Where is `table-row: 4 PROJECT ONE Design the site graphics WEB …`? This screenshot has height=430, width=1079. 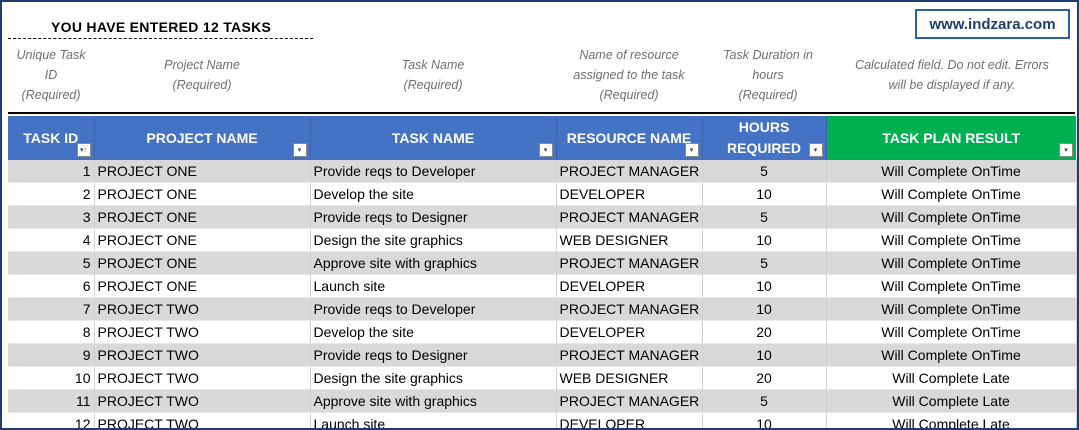
table-row: 4 PROJECT ONE Design the site graphics WEB … is located at coordinates (542, 240).